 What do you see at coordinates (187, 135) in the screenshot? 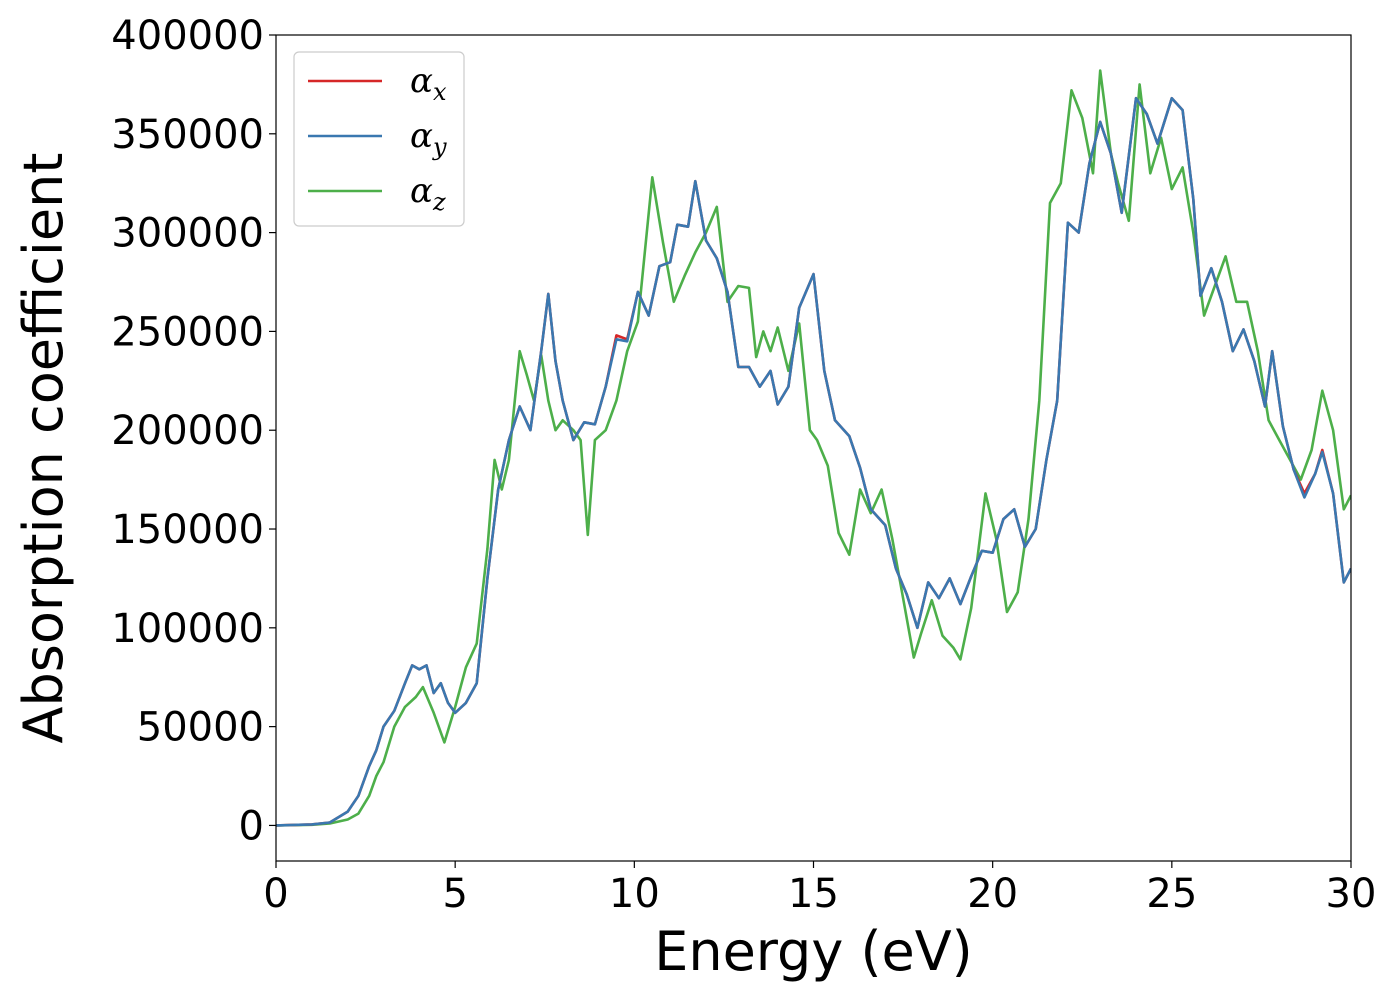
I see `y-tick-label: 350000` at bounding box center [187, 135].